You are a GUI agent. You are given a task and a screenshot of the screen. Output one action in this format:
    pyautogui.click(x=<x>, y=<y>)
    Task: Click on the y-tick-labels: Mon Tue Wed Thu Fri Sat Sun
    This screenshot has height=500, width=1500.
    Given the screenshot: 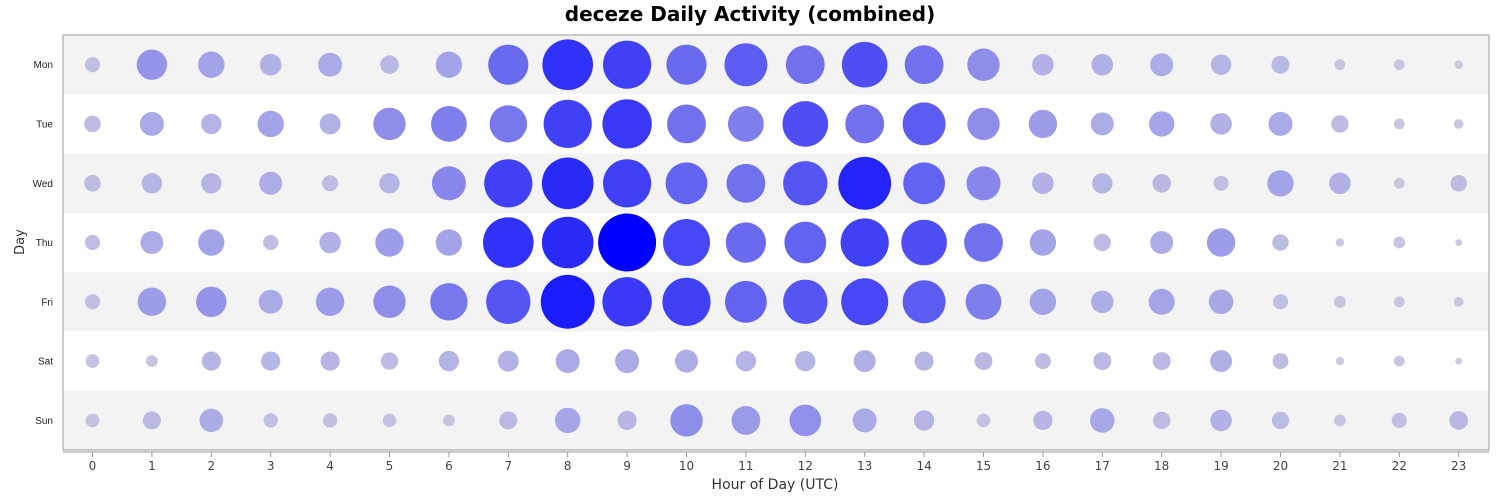 What is the action you would take?
    pyautogui.click(x=43, y=243)
    